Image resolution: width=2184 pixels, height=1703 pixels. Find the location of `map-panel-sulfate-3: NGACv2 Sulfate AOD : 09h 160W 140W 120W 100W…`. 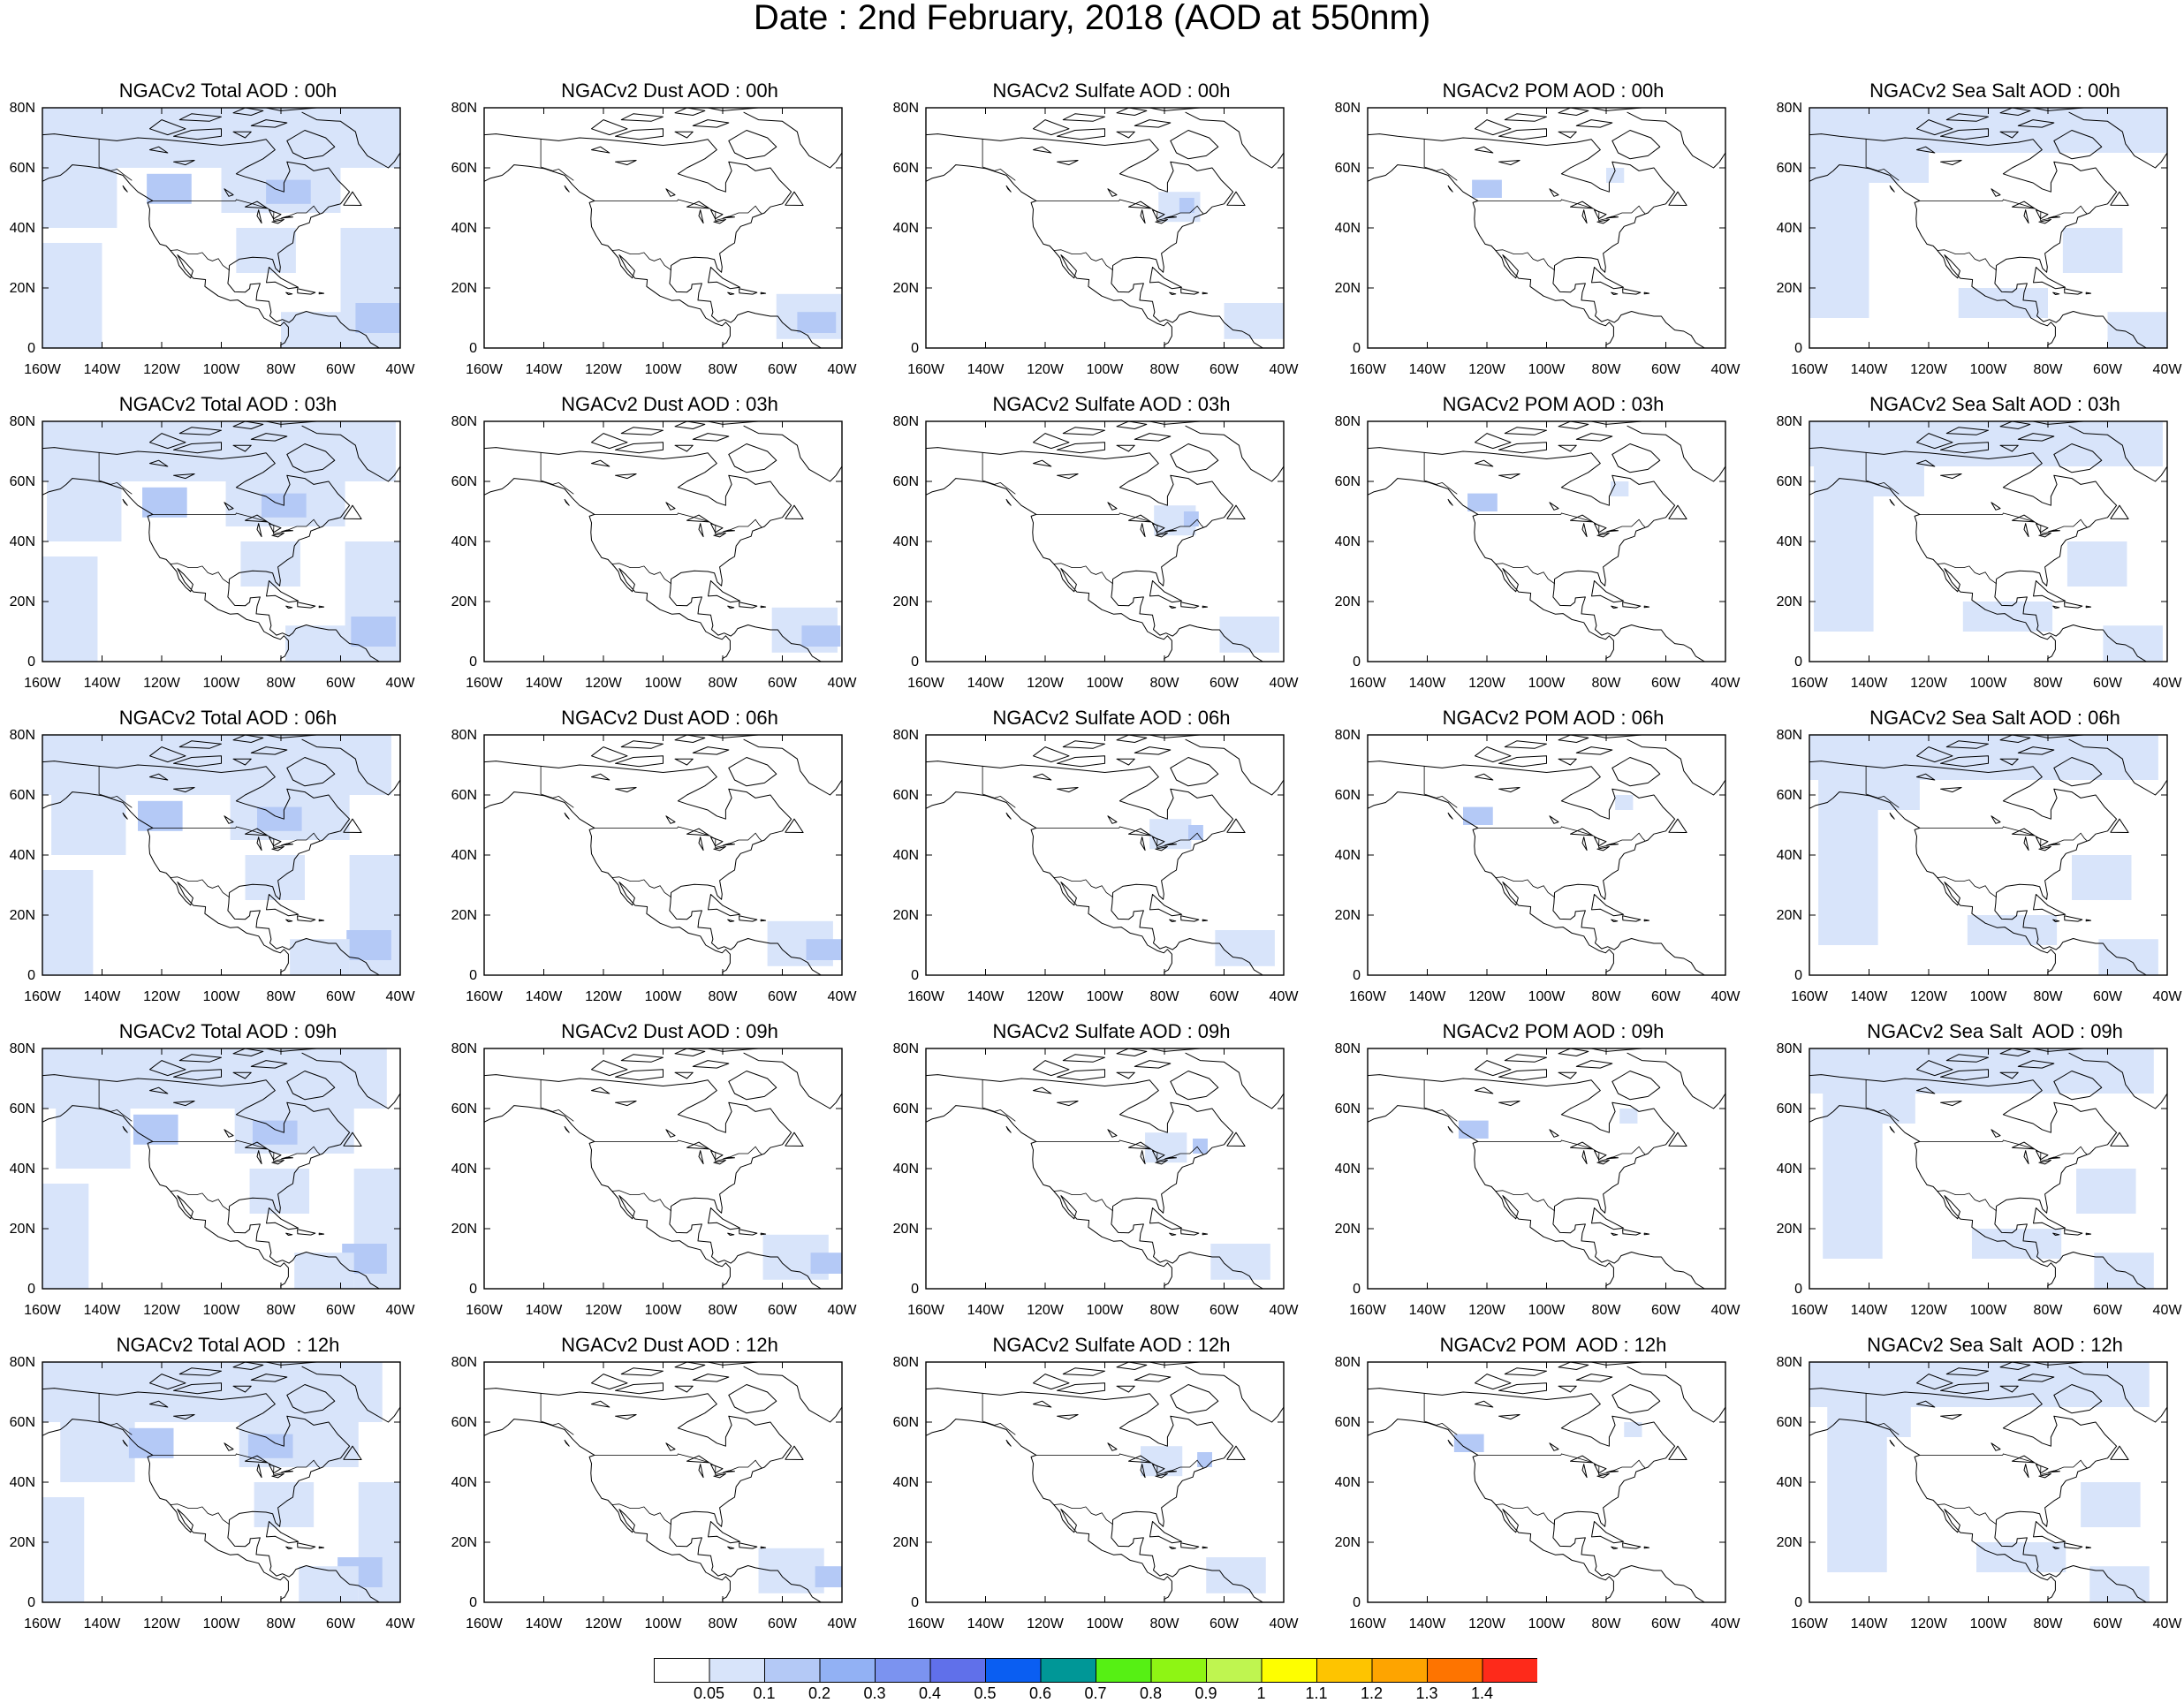

map-panel-sulfate-3: NGACv2 Sulfate AOD : 09h 160W 140W 120W 100W… is located at coordinates (1096, 1179).